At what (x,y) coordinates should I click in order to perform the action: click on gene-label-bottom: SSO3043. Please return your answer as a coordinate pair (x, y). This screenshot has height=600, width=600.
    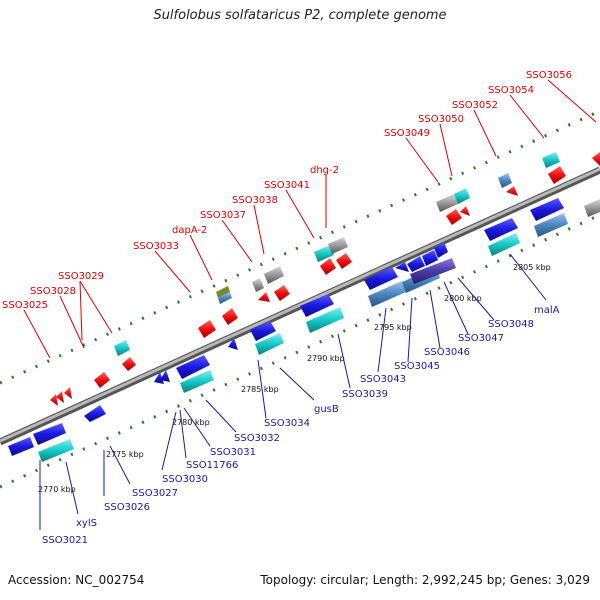
    Looking at the image, I should click on (383, 379).